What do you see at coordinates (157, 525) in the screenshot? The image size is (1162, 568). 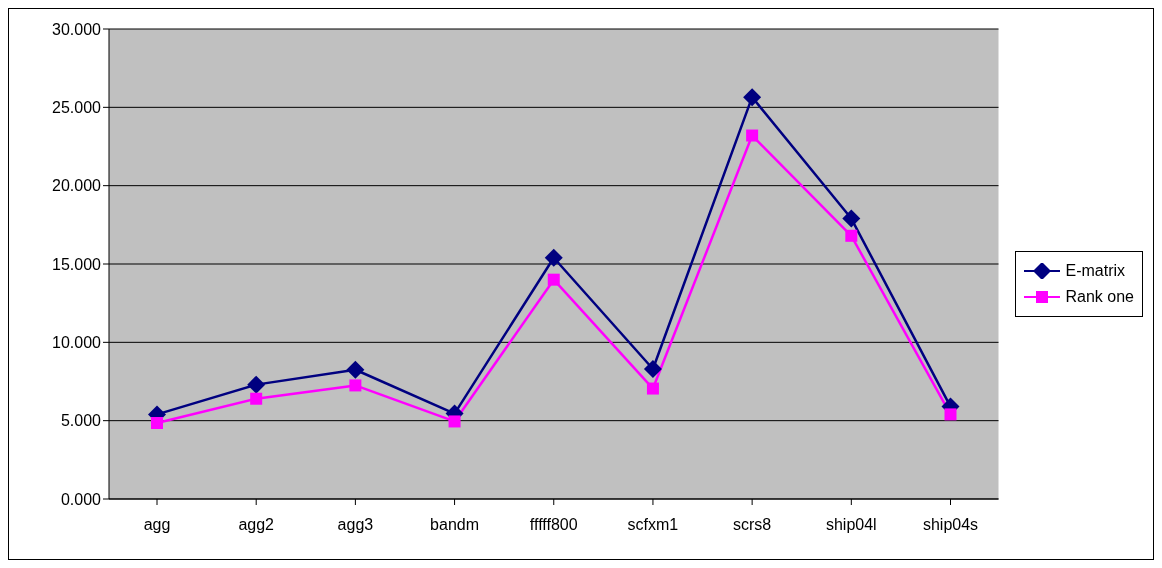 I see `x-tick-label: agg` at bounding box center [157, 525].